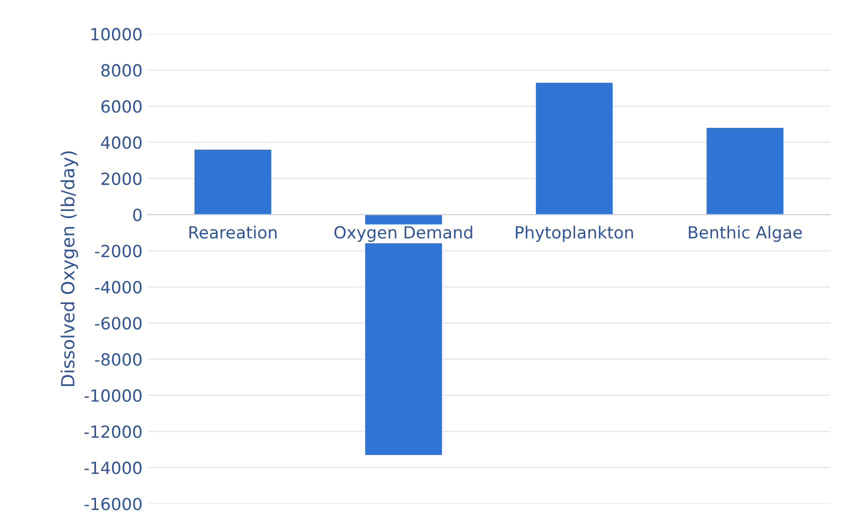 Image resolution: width=843 pixels, height=522 pixels. Describe the element at coordinates (137, 215) in the screenshot. I see `y-tick-label: 0` at that location.